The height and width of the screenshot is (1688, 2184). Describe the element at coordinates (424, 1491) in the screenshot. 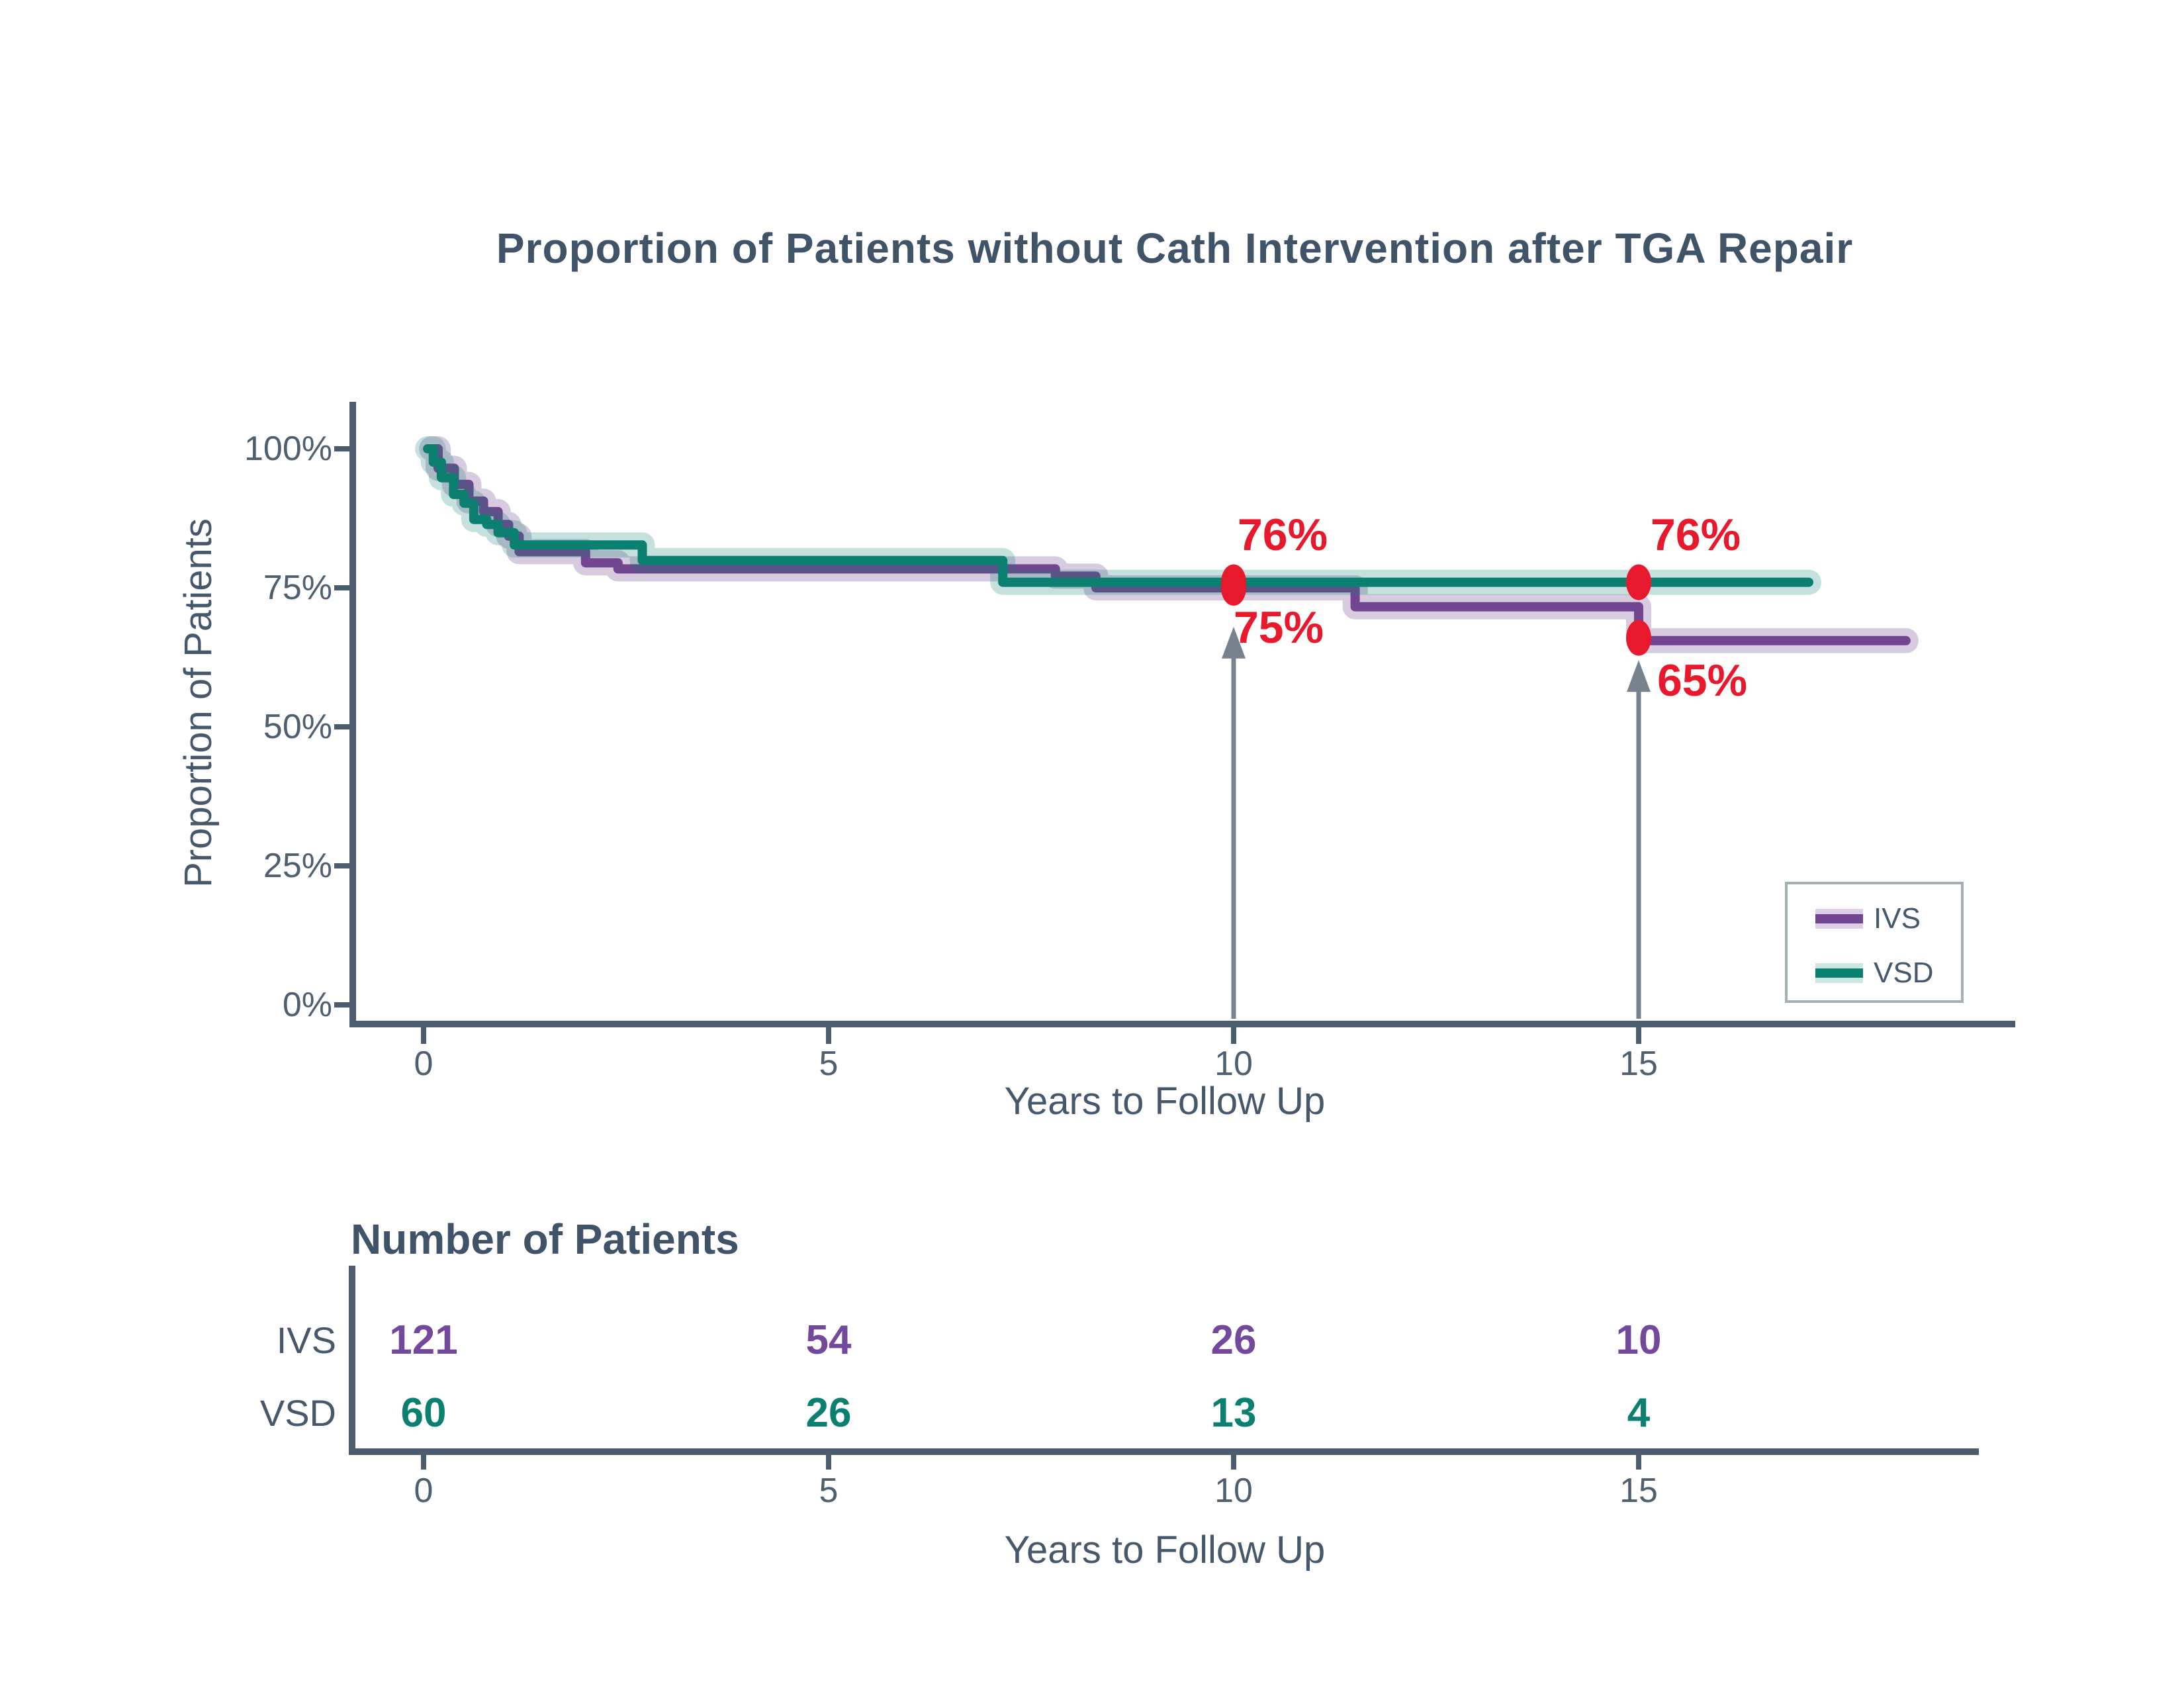

I see `table-tick-label-0: 0` at that location.